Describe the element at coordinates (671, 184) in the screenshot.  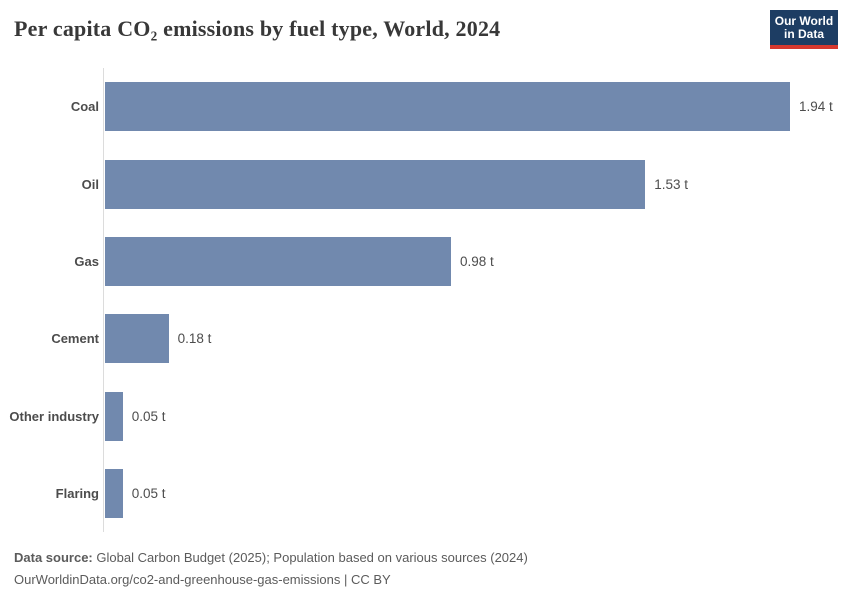
I see `value-label: 1.53 t` at that location.